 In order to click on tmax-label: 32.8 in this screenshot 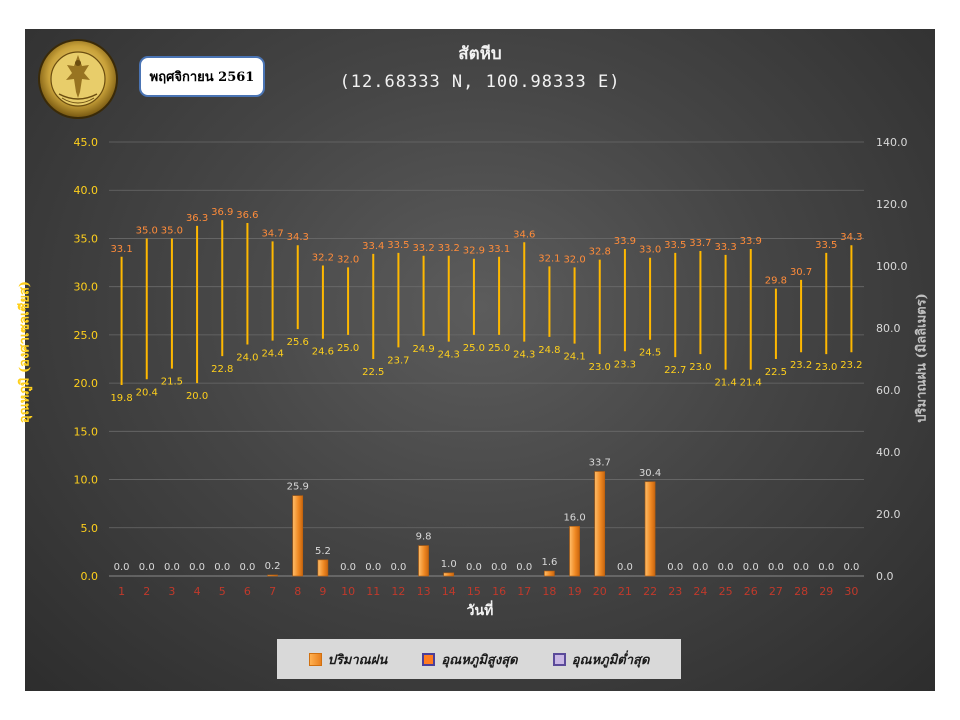, I will do `click(600, 252)`.